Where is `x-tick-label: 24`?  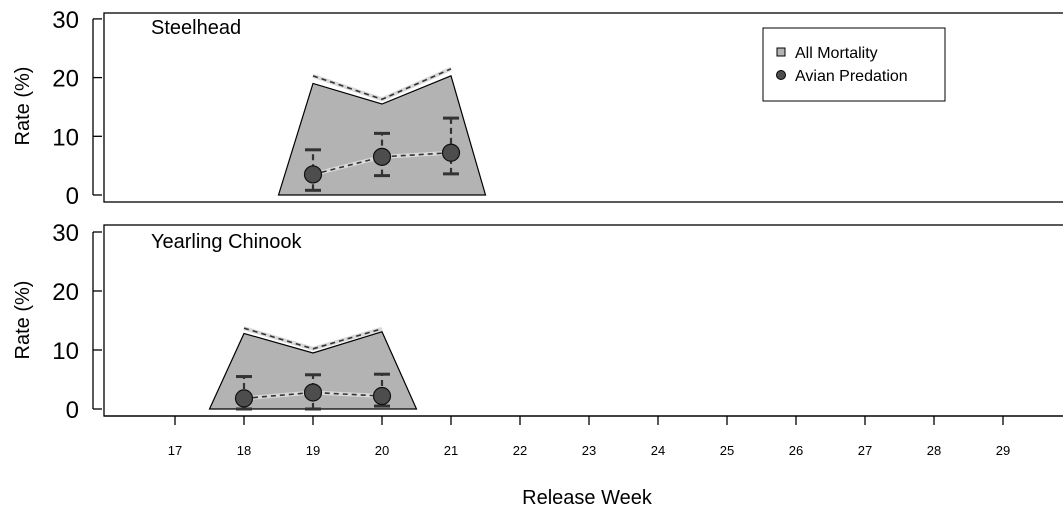
x-tick-label: 24 is located at coordinates (658, 450).